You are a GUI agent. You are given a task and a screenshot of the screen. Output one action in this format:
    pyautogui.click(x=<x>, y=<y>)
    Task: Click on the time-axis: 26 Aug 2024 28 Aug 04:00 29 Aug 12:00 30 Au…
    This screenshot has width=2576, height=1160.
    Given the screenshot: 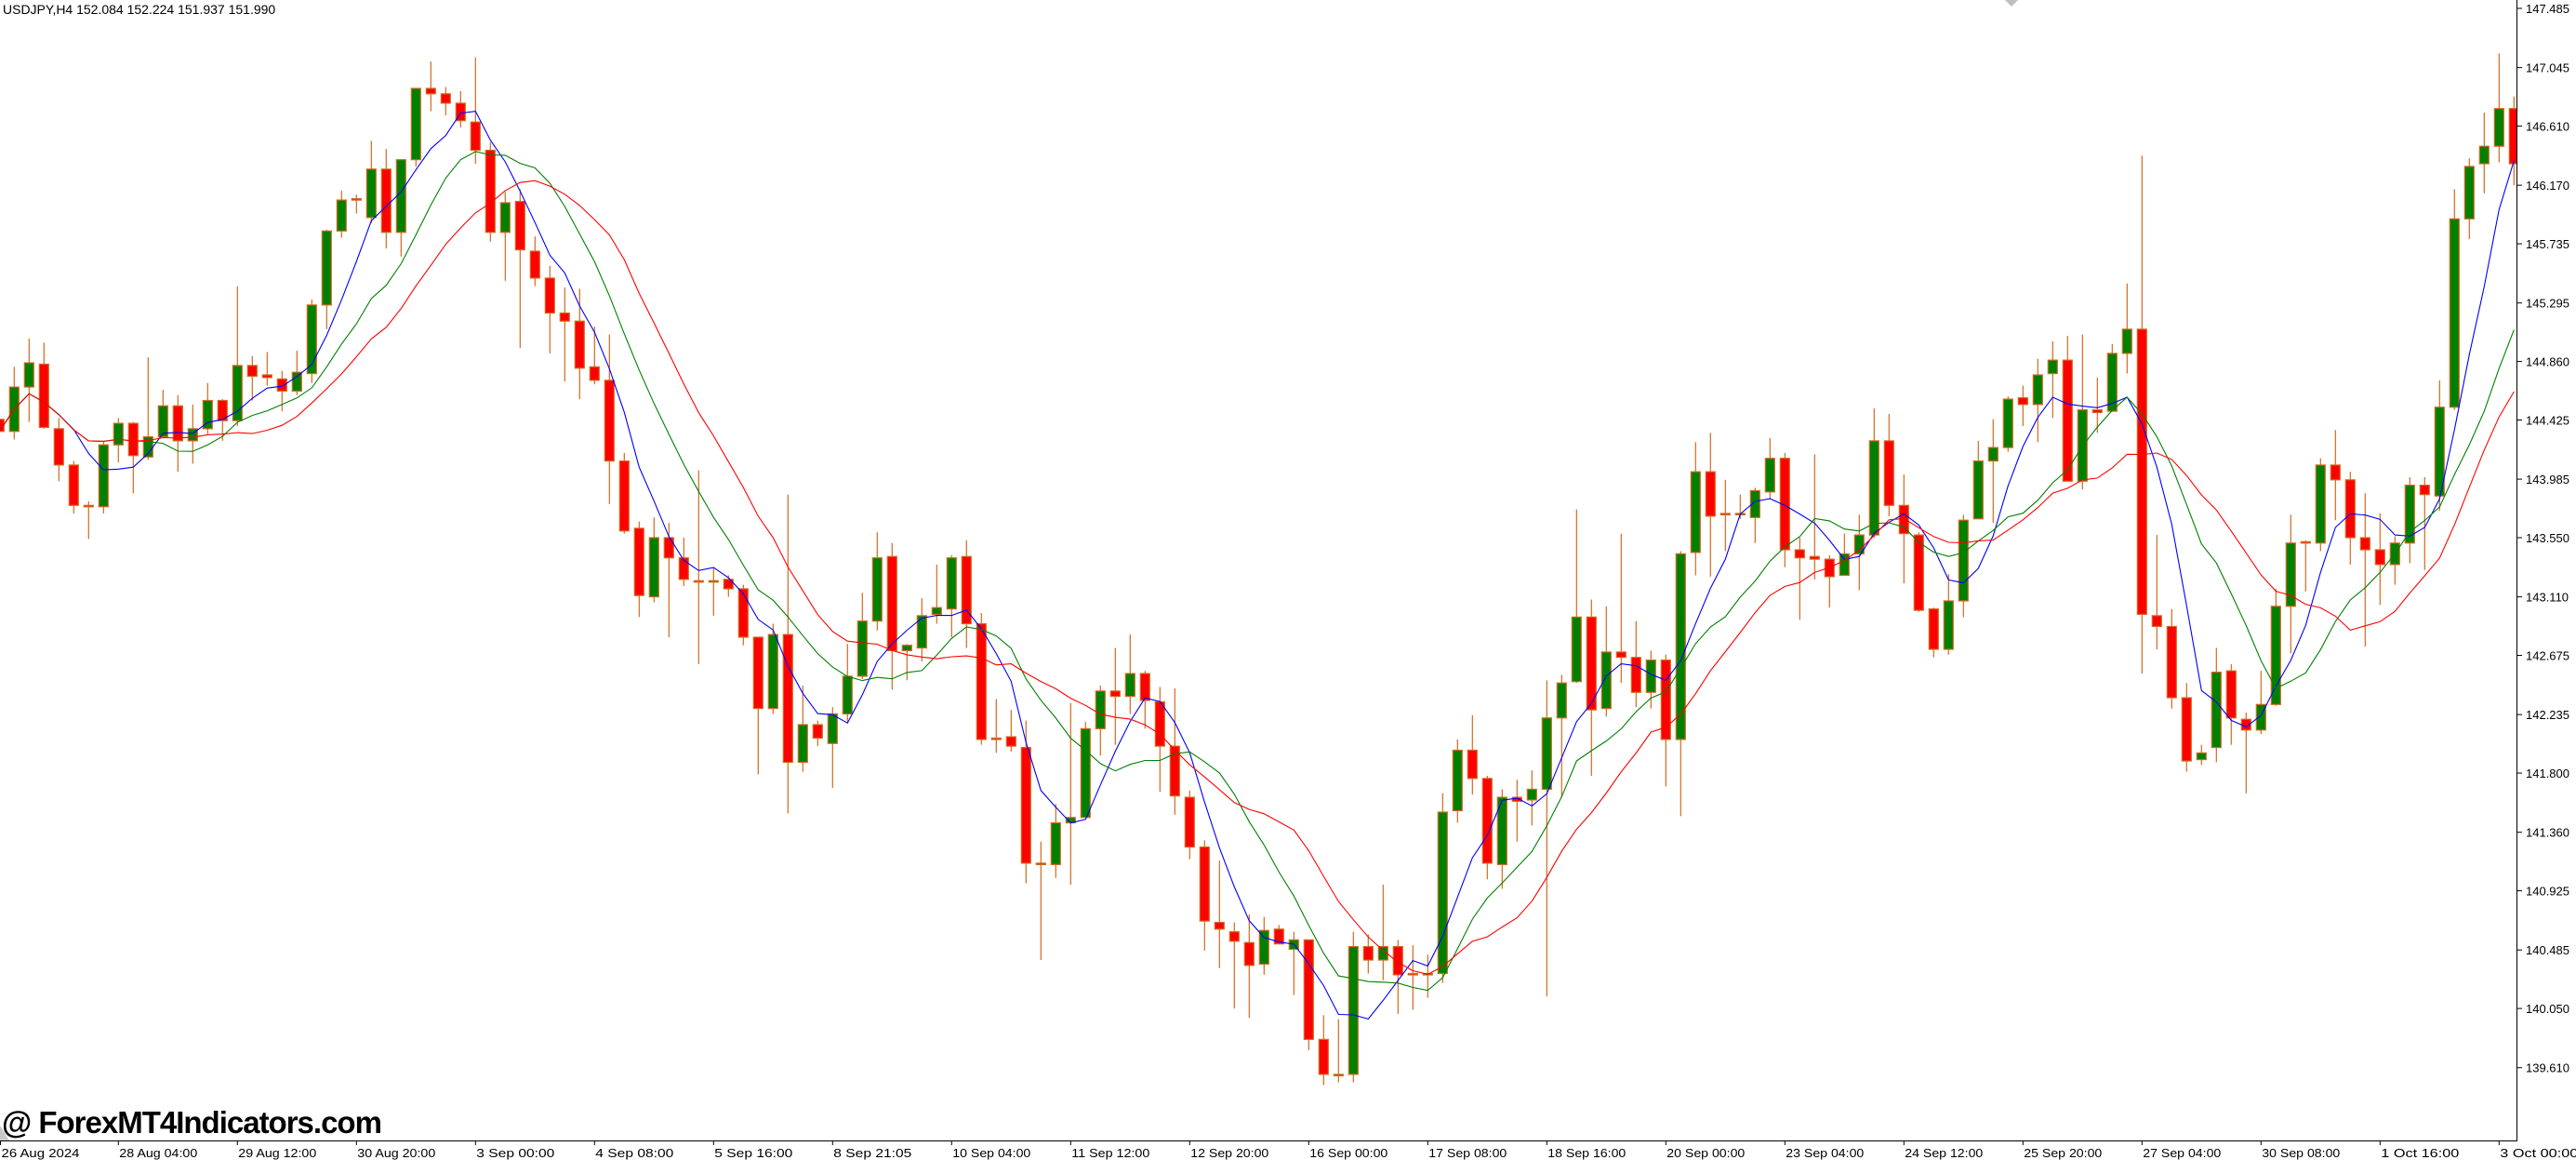 What is the action you would take?
    pyautogui.click(x=1288, y=1150)
    